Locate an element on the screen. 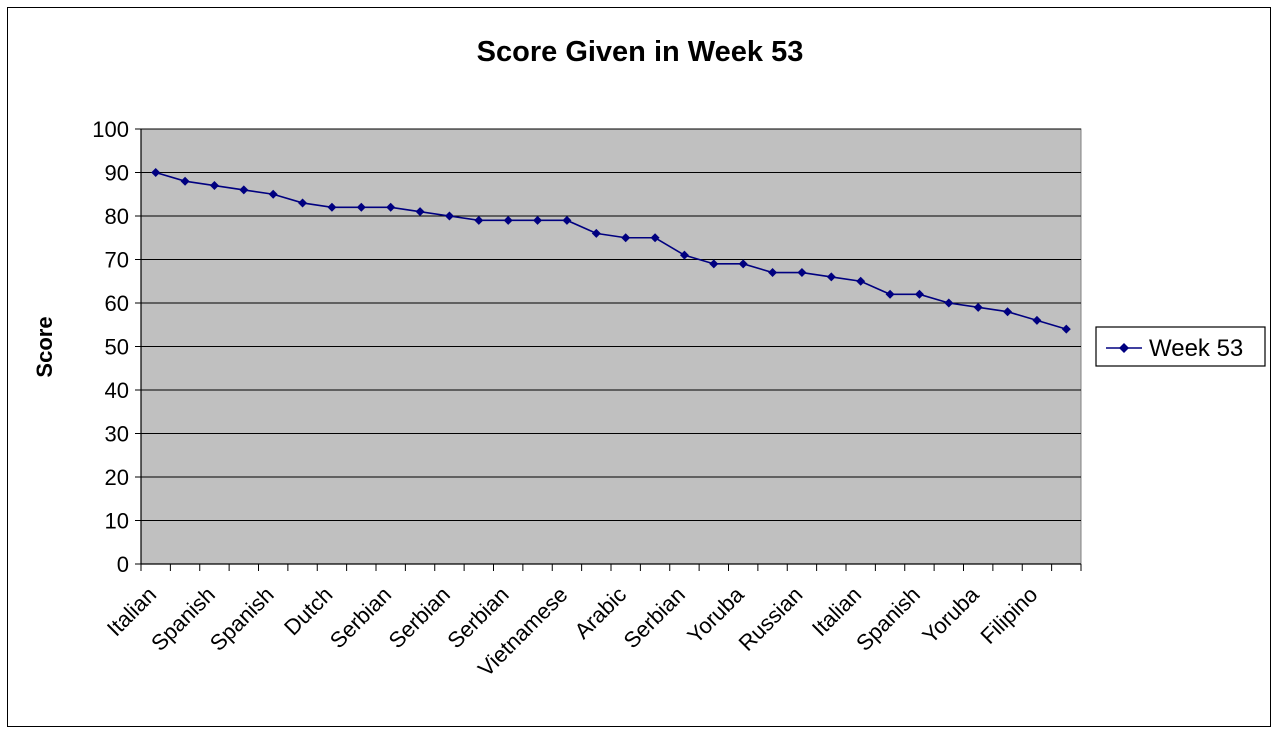  y-tick-label-90: 90 is located at coordinates (117, 173).